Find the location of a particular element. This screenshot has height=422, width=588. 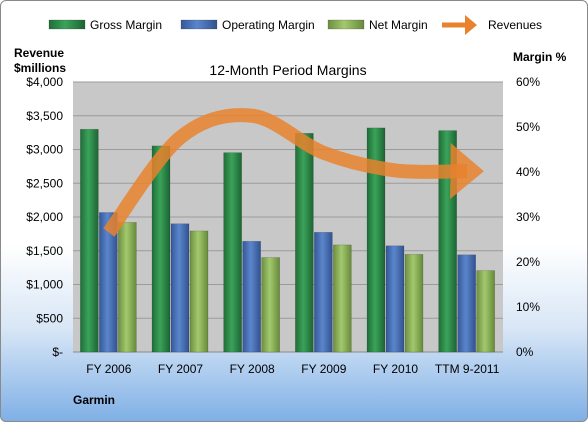

left-tick-label: $500 is located at coordinates (49, 318).